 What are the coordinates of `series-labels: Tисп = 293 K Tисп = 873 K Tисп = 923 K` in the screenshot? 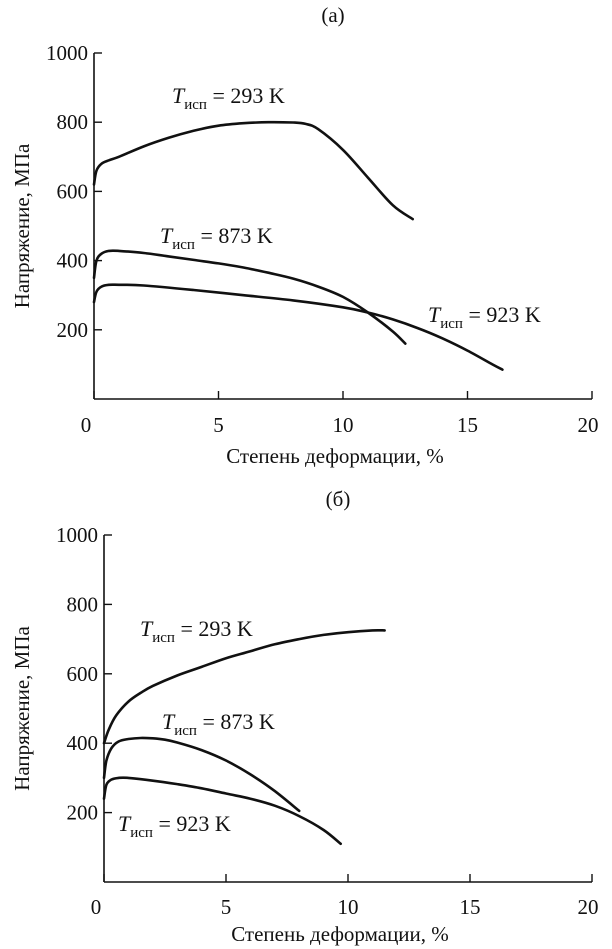 It's located at (196, 728).